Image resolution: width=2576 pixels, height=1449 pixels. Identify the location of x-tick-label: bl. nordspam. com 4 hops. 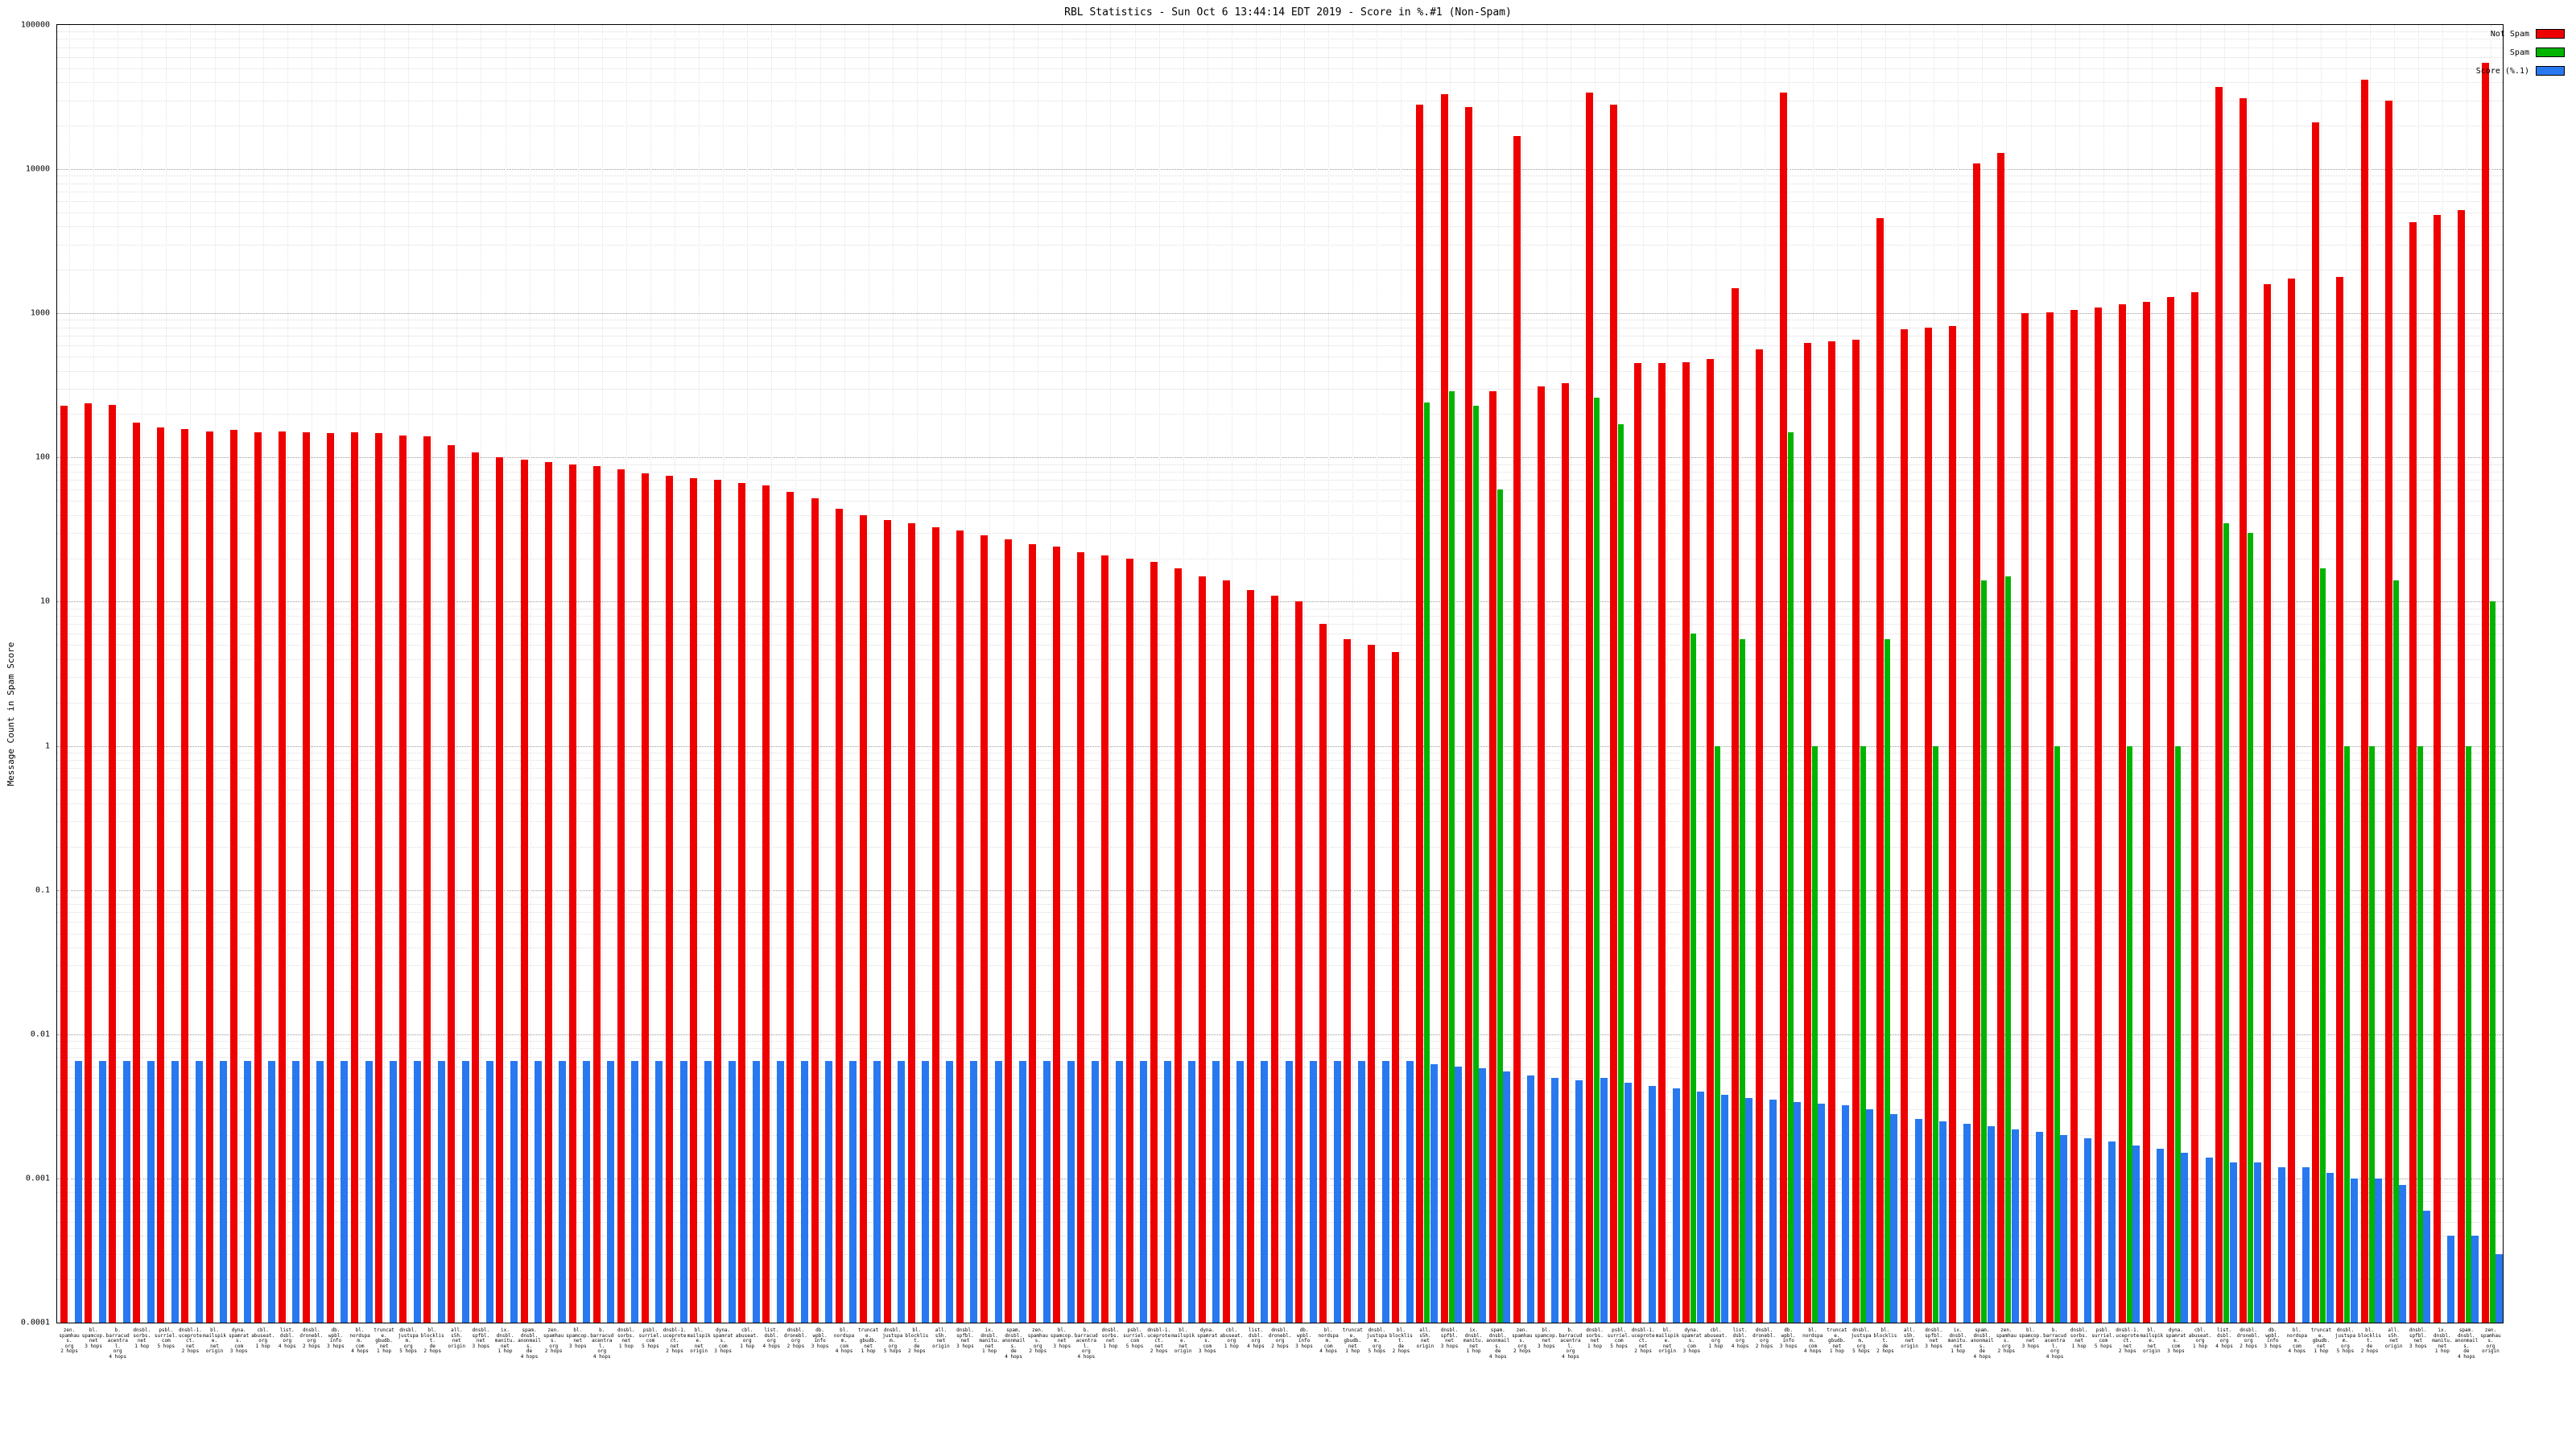
(844, 1340).